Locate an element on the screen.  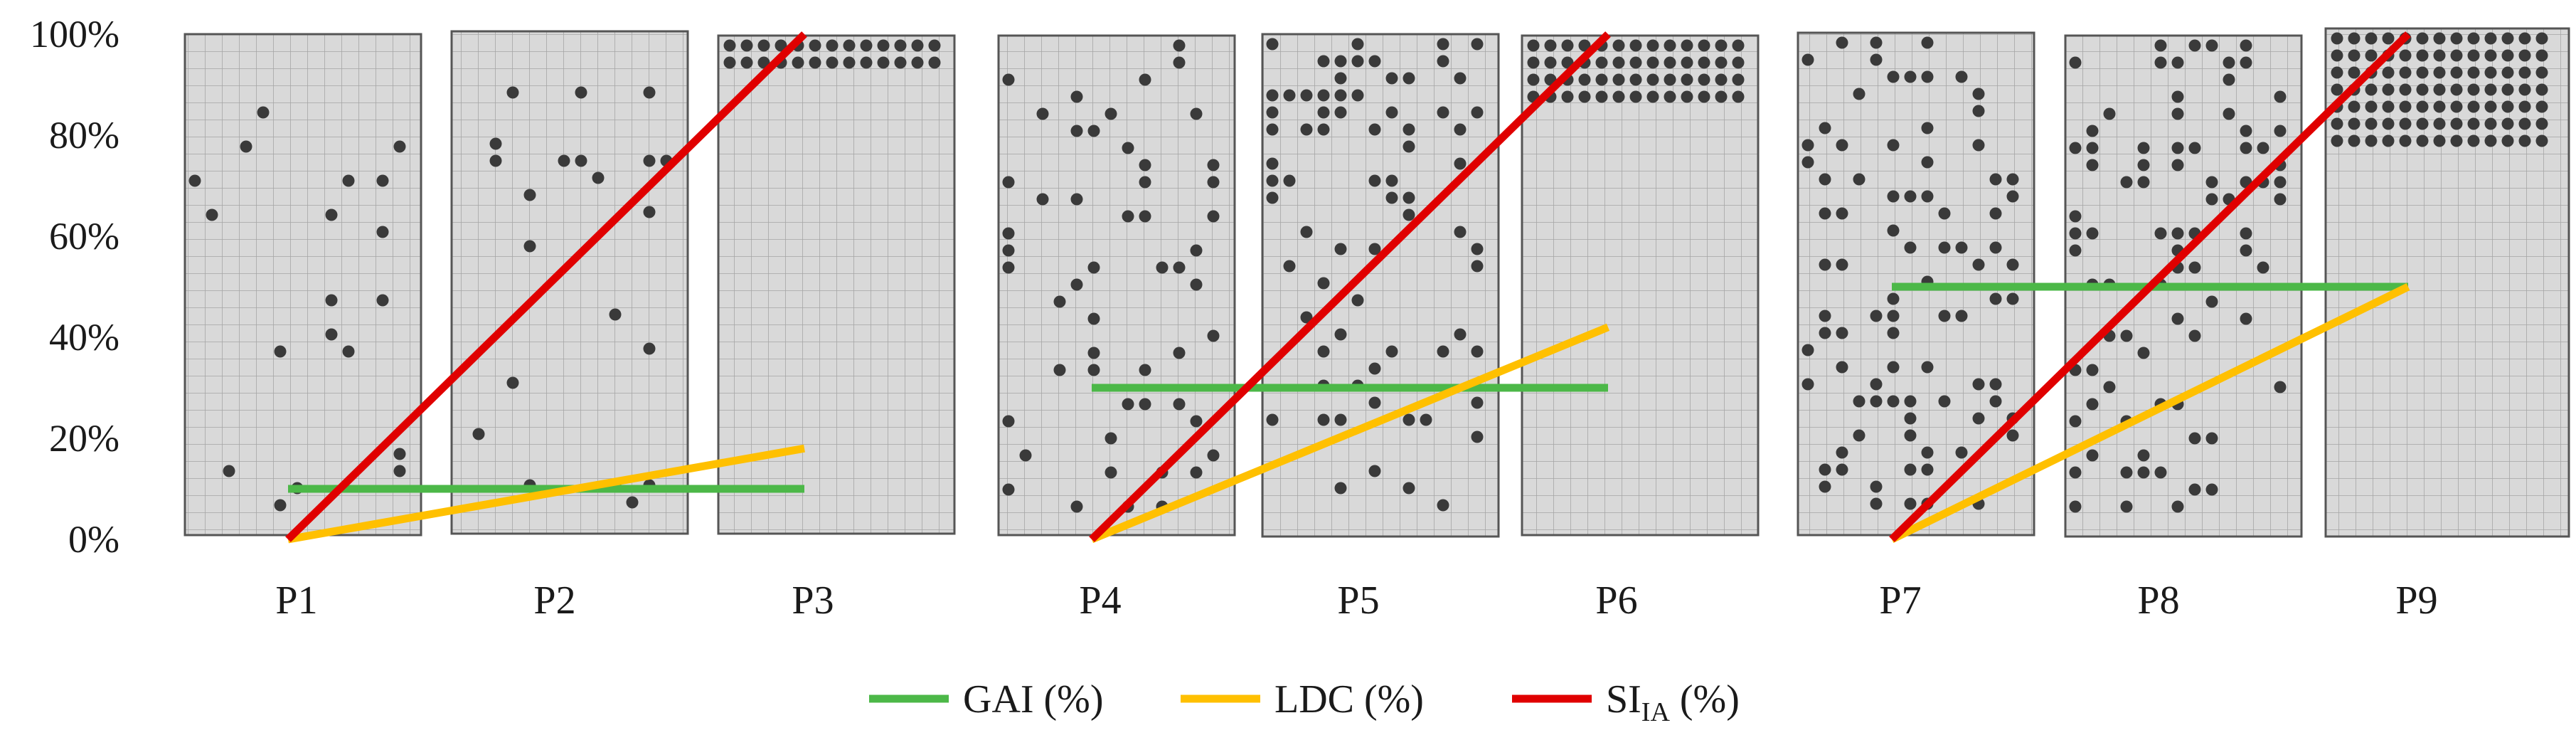
x-tick-label-p9: P9 is located at coordinates (2416, 600).